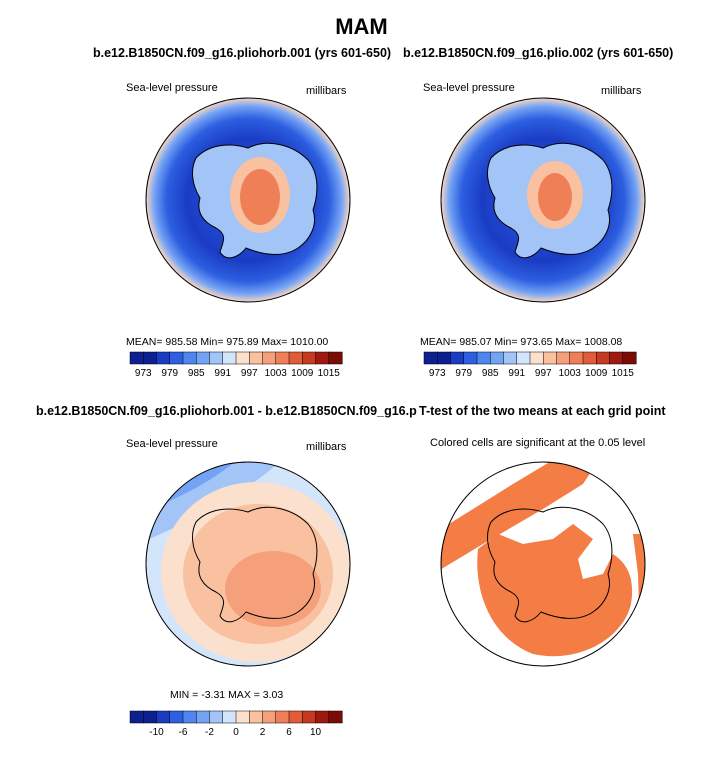  Describe the element at coordinates (276, 373) in the screenshot. I see `cb1-tick-label: 1003` at that location.